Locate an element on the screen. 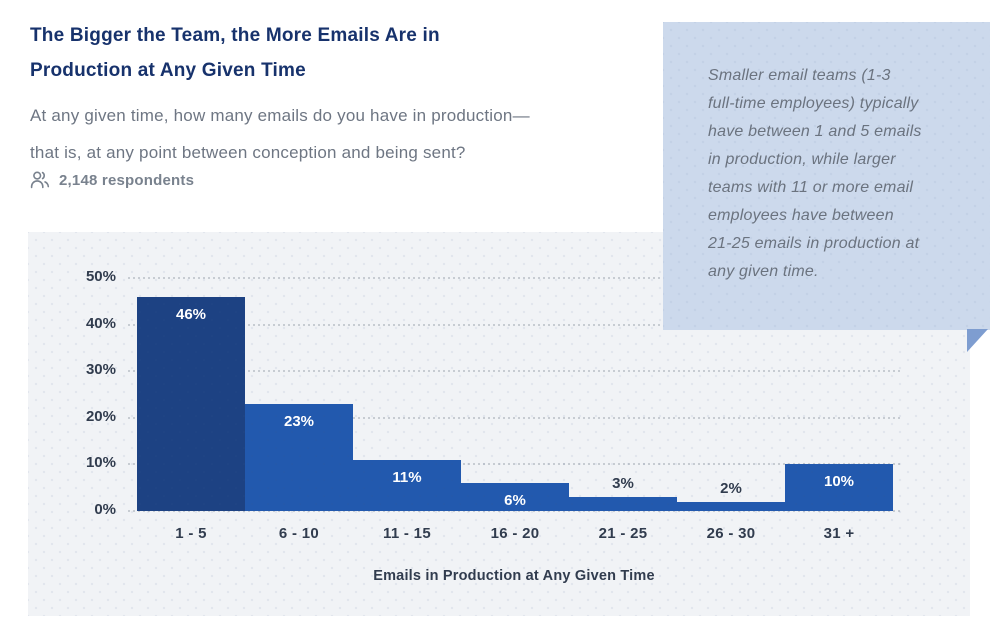 The image size is (1000, 641). bar-16-20: 6% is located at coordinates (515, 497).